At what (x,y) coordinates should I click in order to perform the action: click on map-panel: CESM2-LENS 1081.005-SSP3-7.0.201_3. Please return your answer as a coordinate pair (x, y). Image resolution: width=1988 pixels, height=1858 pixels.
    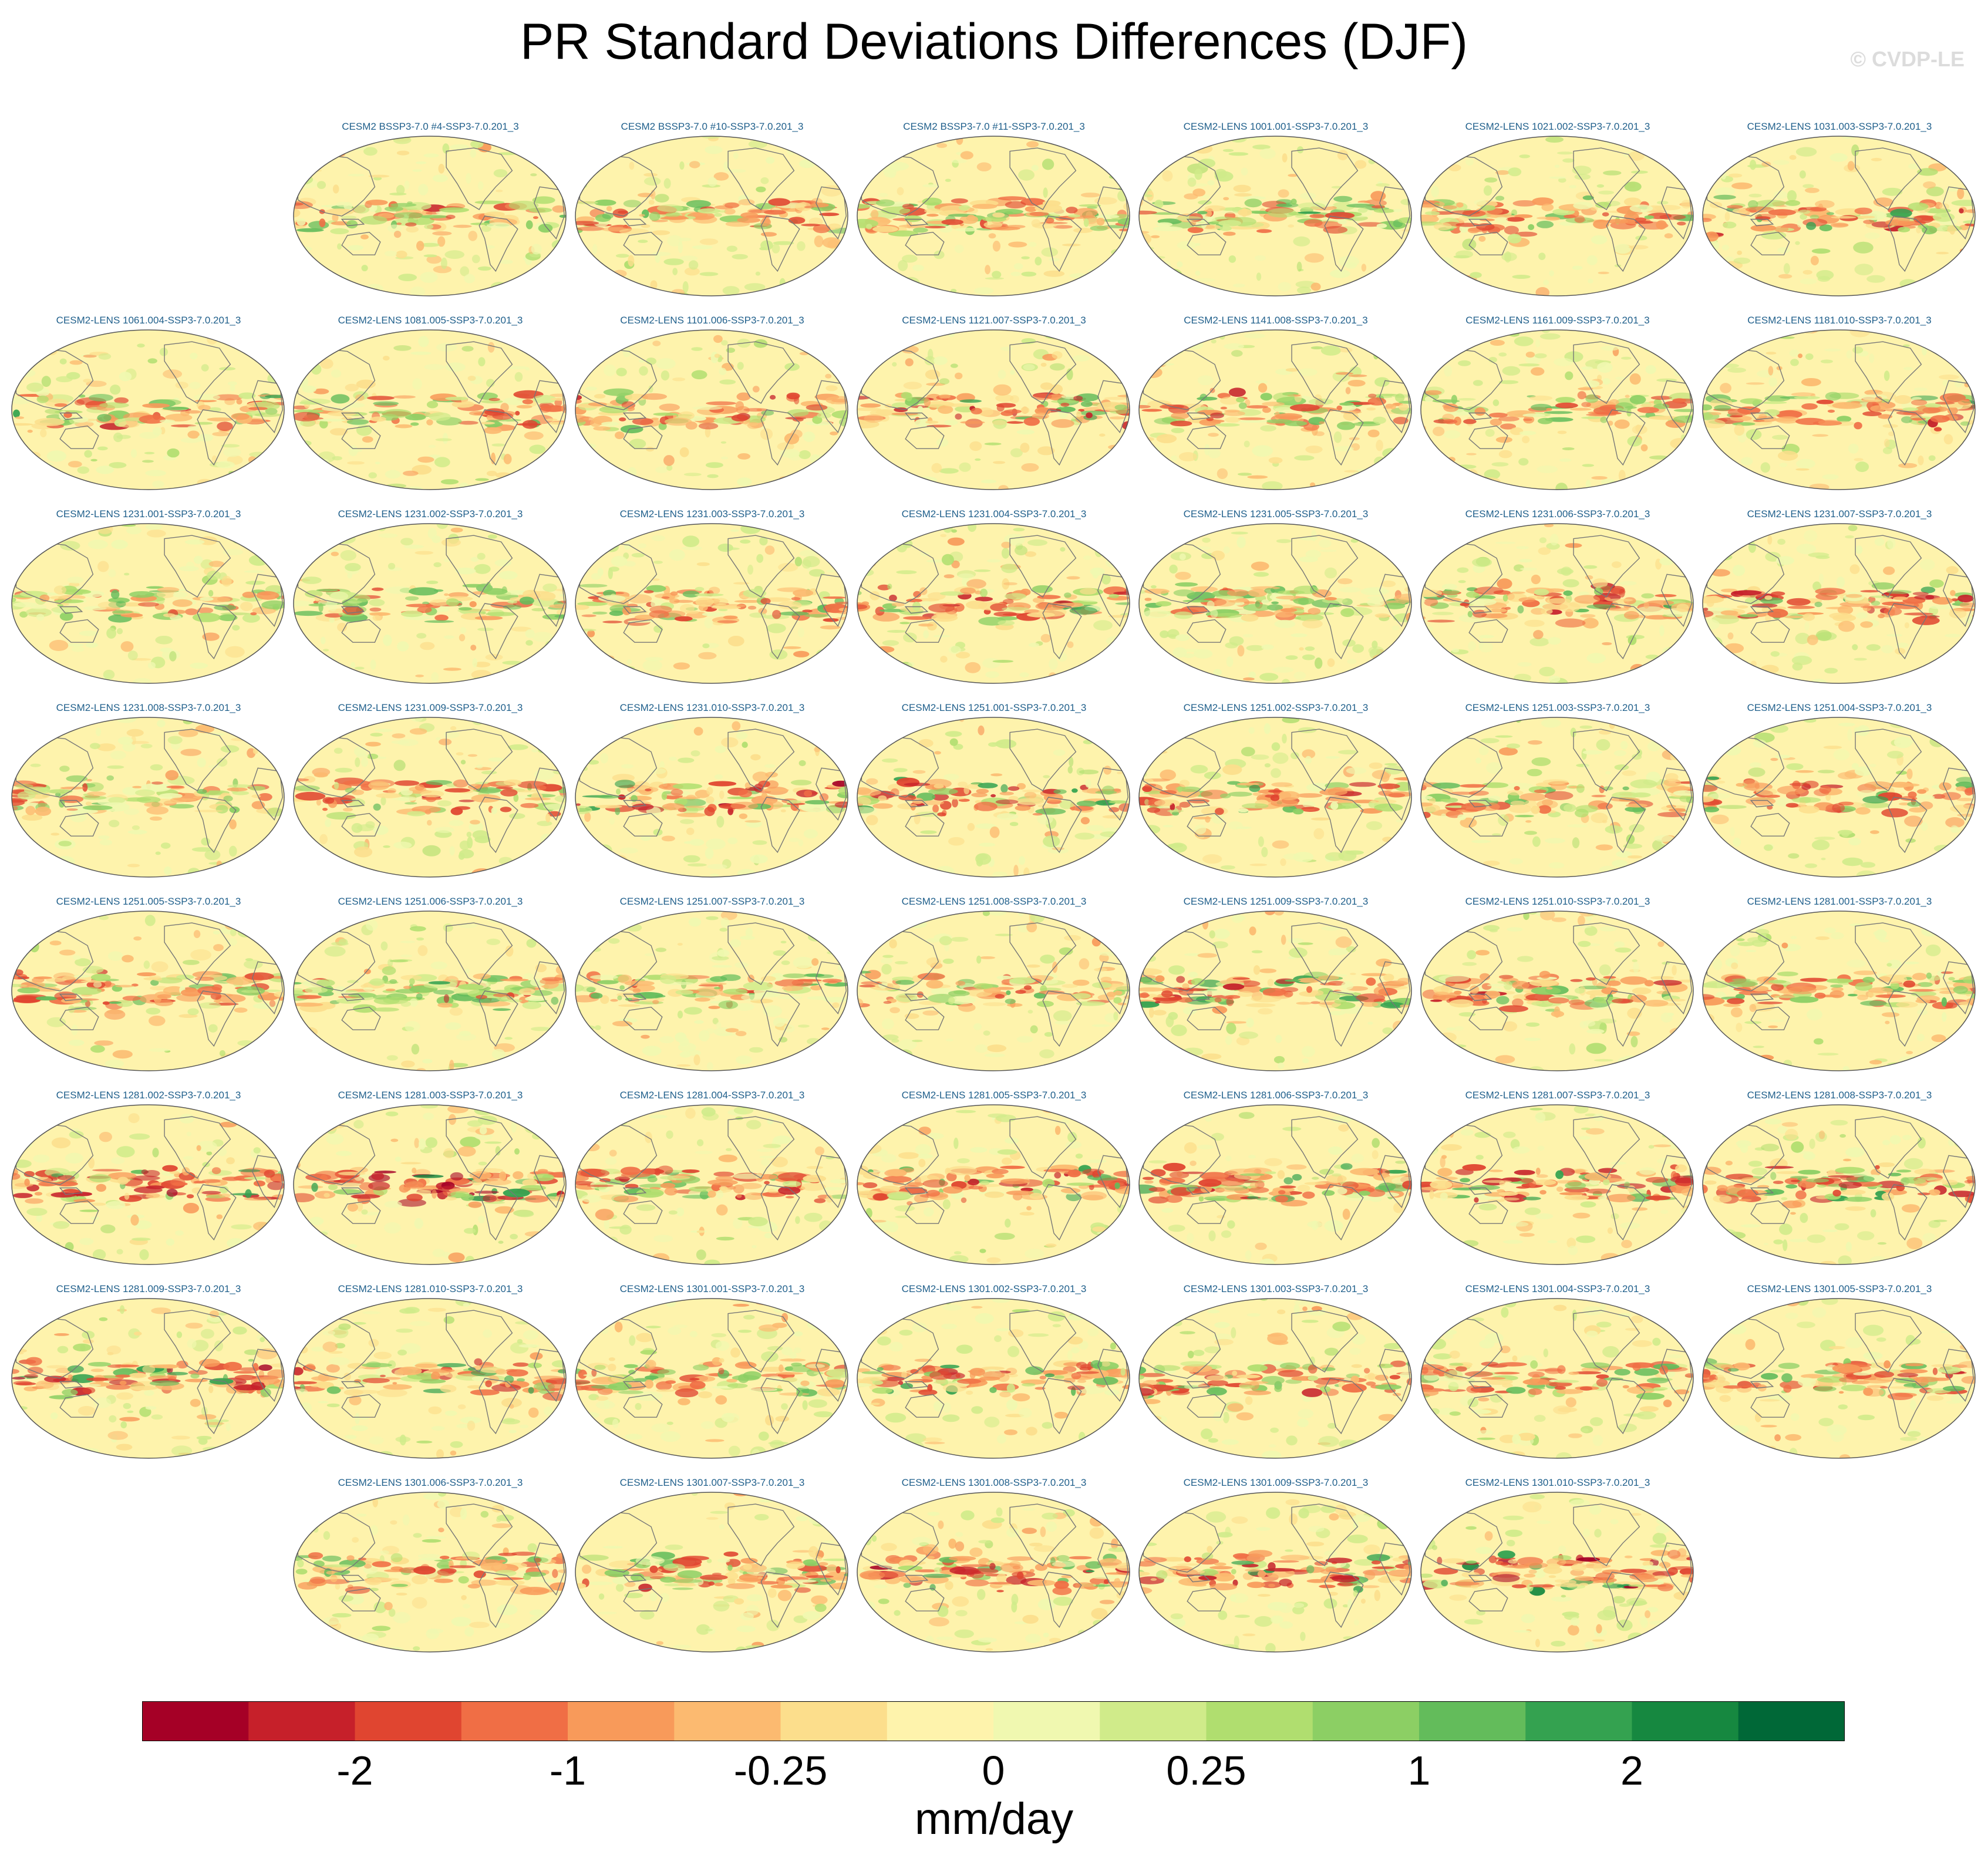
    Looking at the image, I should click on (430, 406).